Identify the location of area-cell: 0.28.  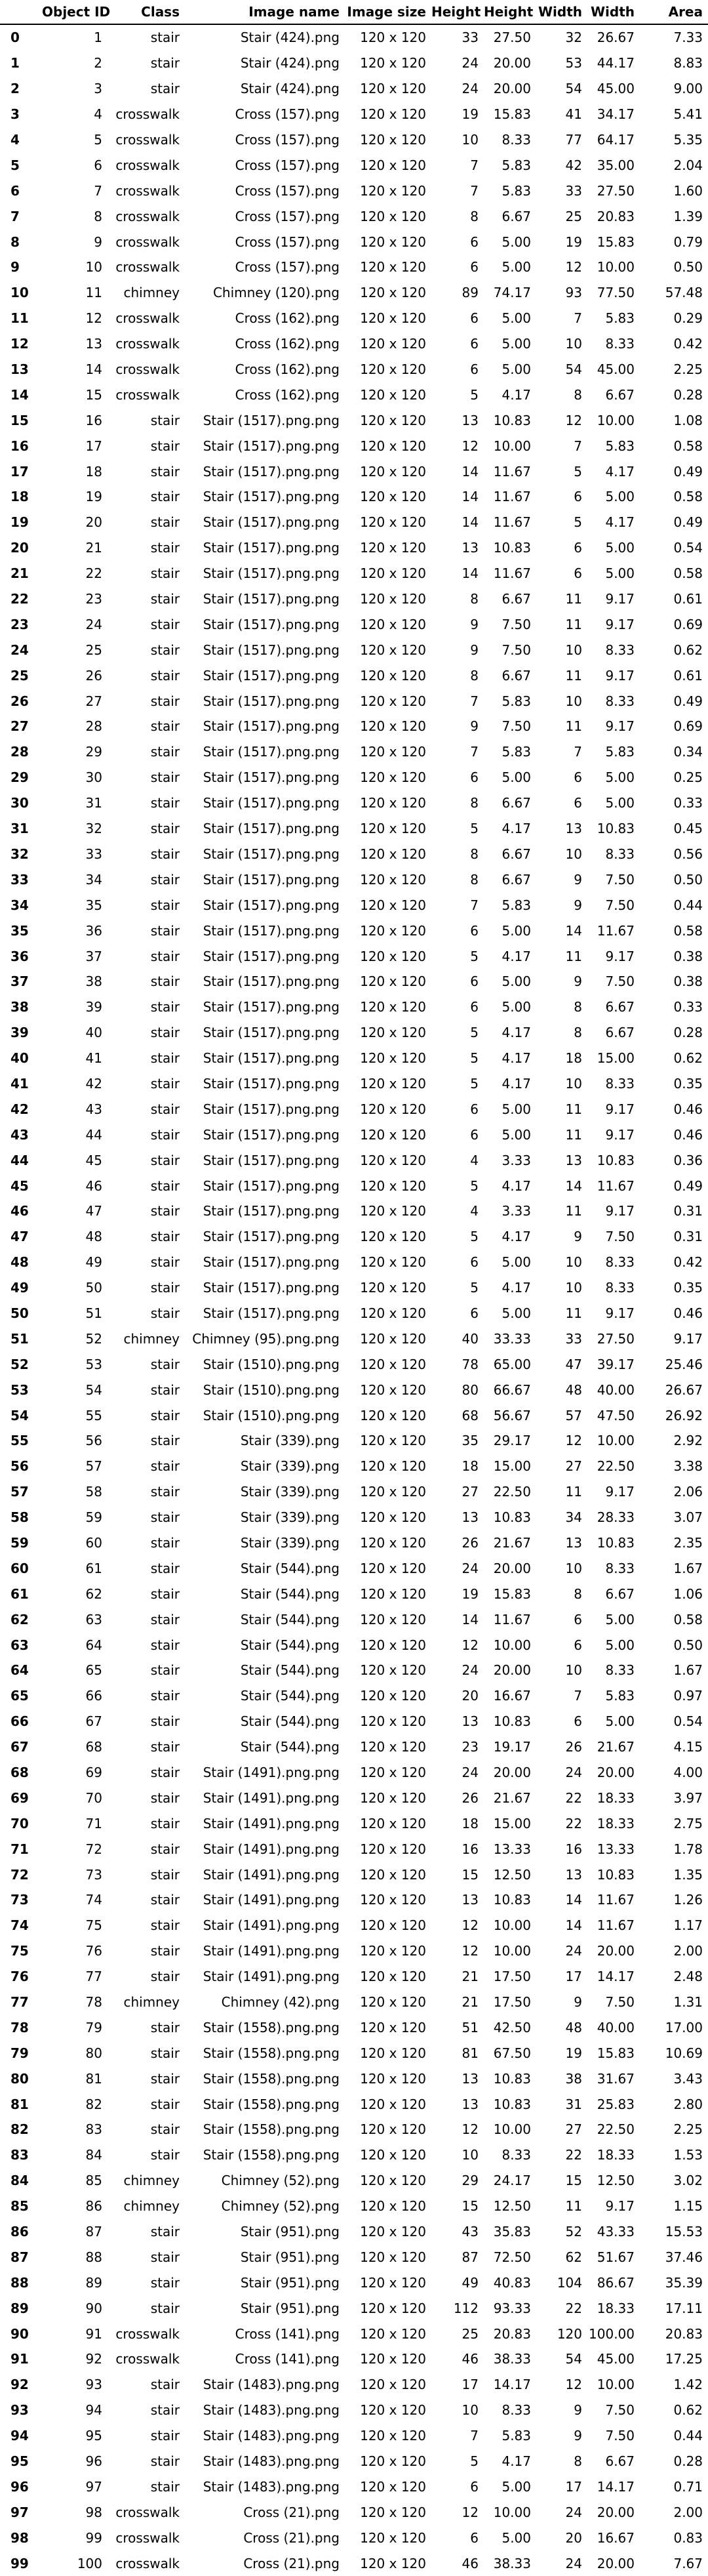
(688, 394).